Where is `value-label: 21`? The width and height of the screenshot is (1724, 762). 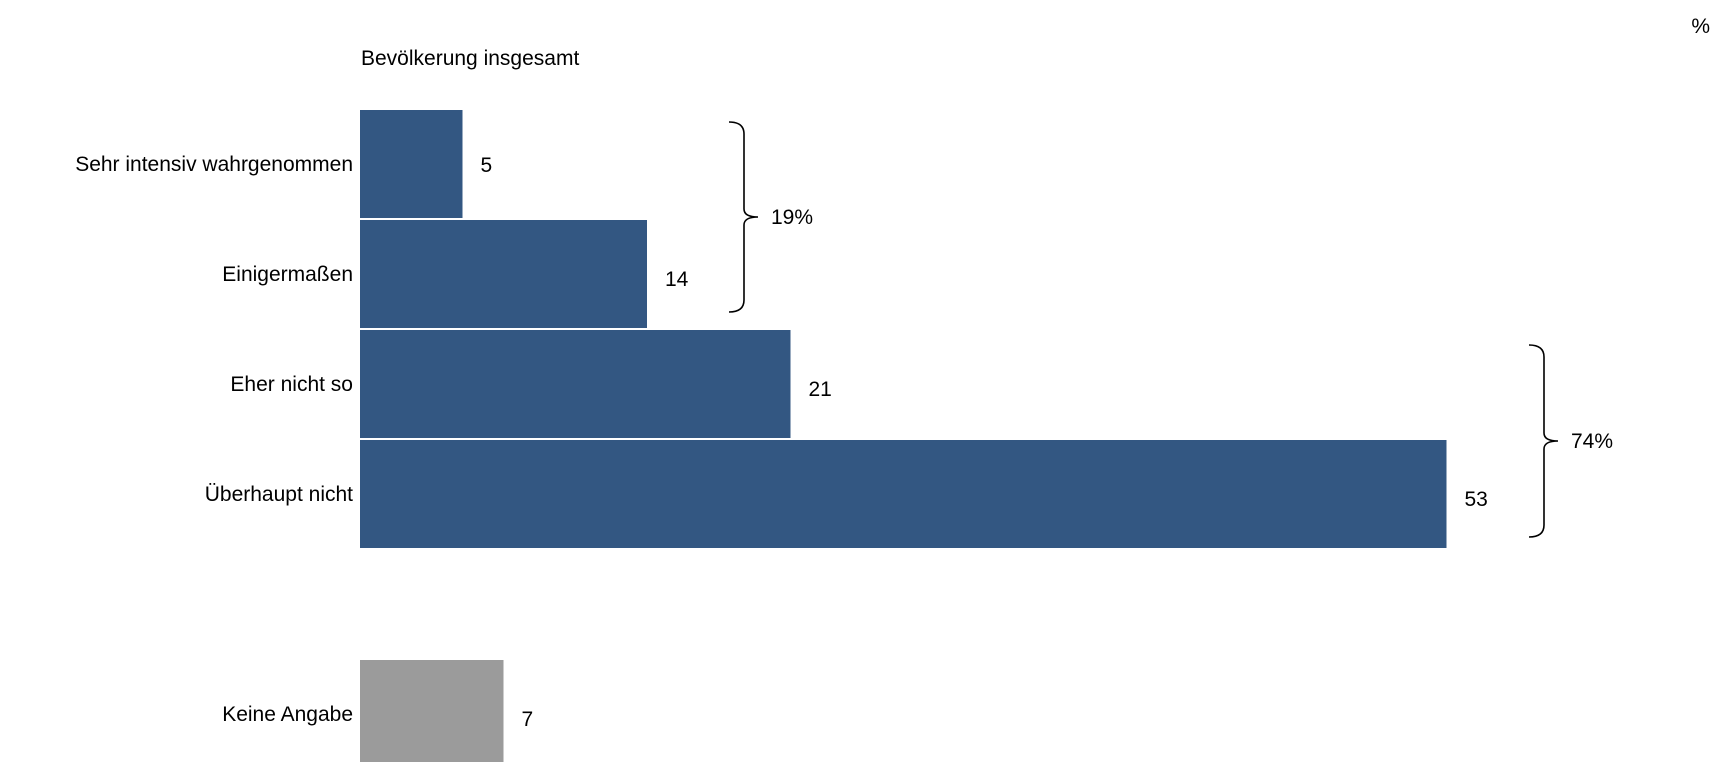 value-label: 21 is located at coordinates (820, 389).